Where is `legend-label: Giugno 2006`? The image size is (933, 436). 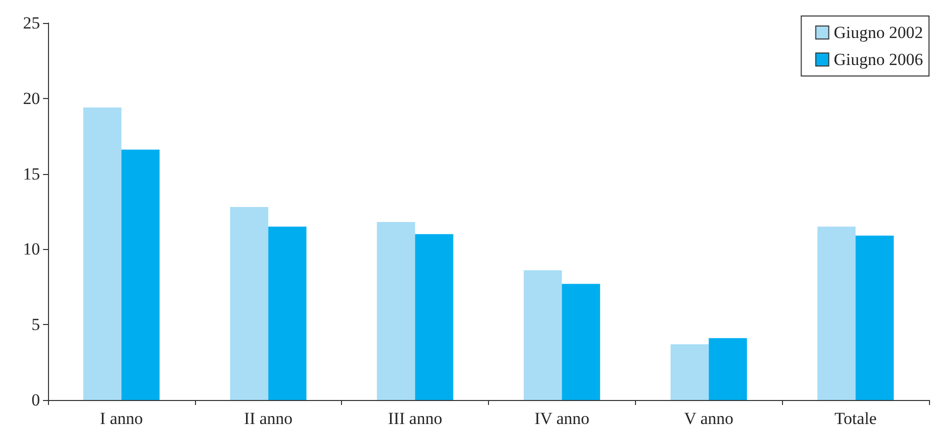 legend-label: Giugno 2006 is located at coordinates (878, 59).